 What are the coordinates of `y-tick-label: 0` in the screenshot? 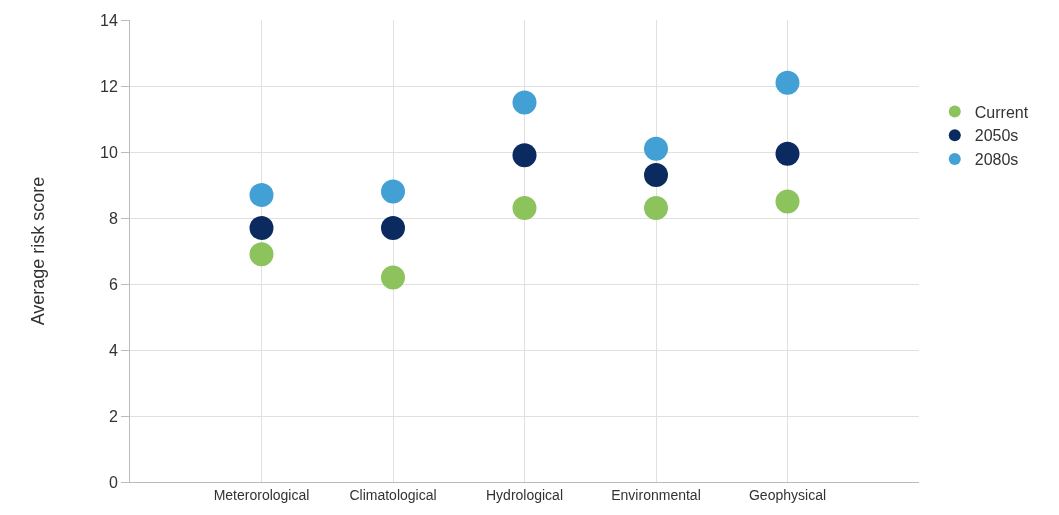 It's located at (113, 482).